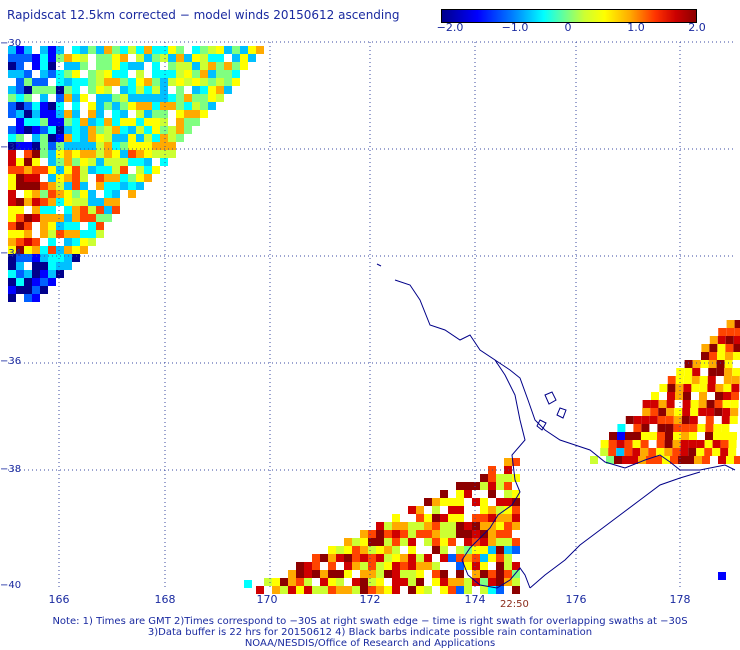  Describe the element at coordinates (450, 27) in the screenshot. I see `colorbar-tick-1: −2.0` at that location.